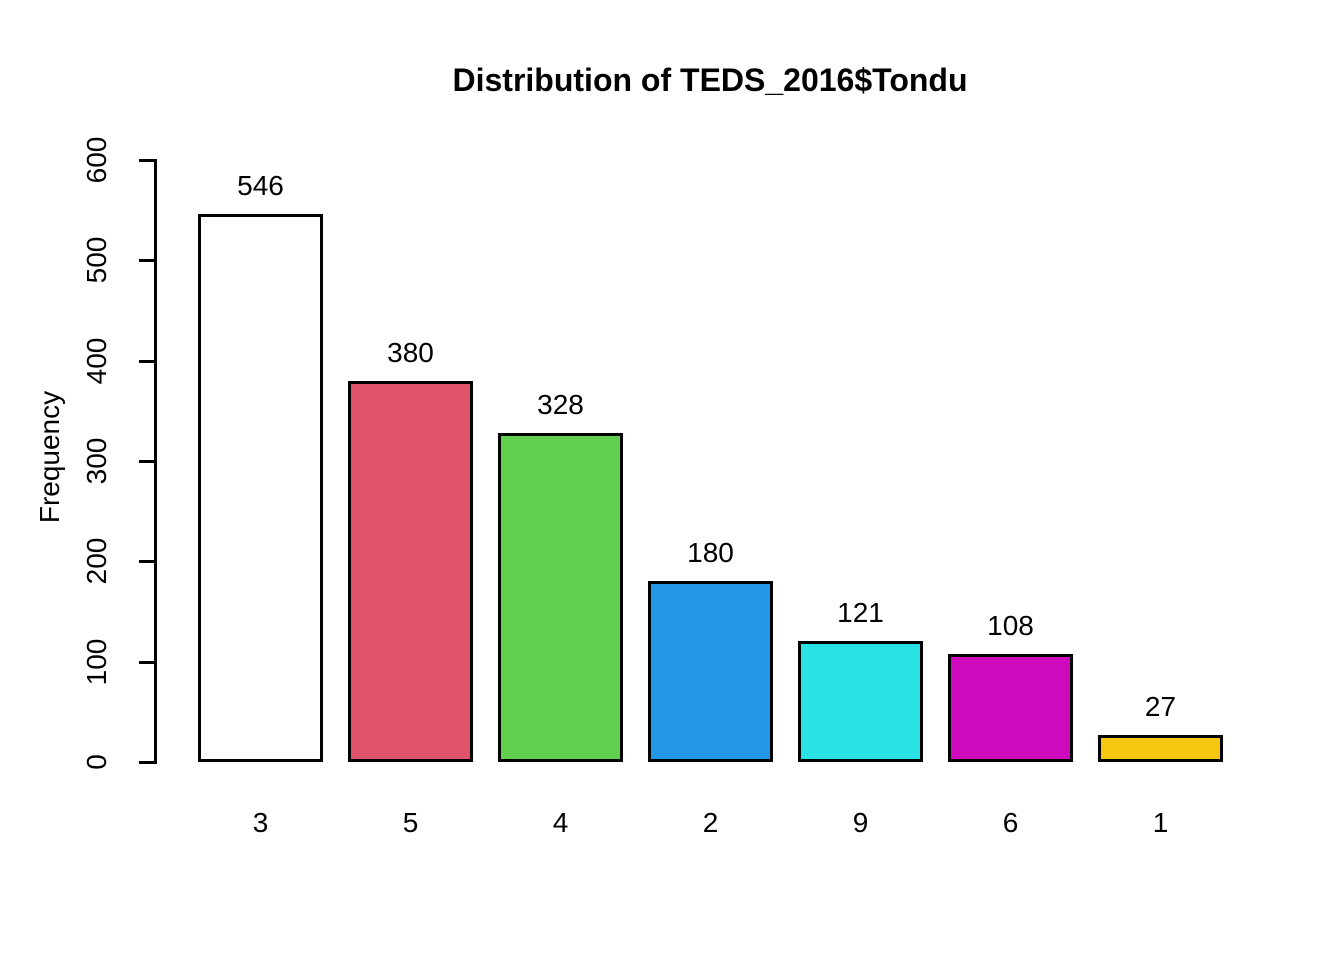 The width and height of the screenshot is (1344, 960). Describe the element at coordinates (96, 461) in the screenshot. I see `y-tick-label: 300` at that location.